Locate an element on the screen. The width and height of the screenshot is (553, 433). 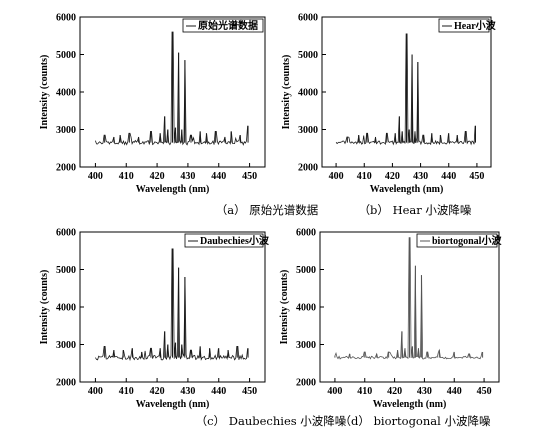
legend: biortogonal小波 is located at coordinates (459, 240).